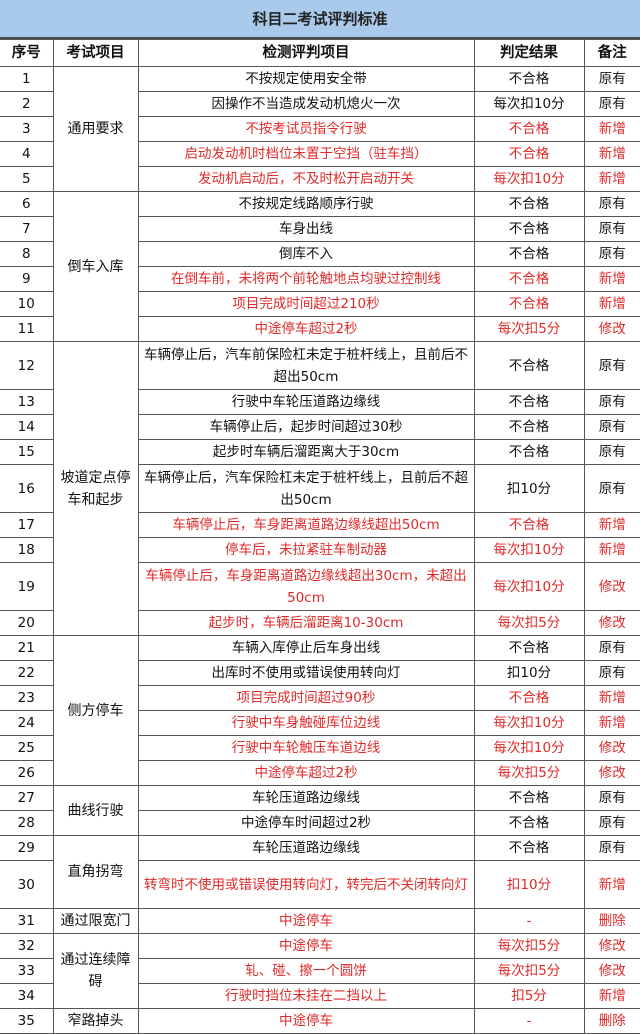  What do you see at coordinates (27, 773) in the screenshot?
I see `row-number: 26` at bounding box center [27, 773].